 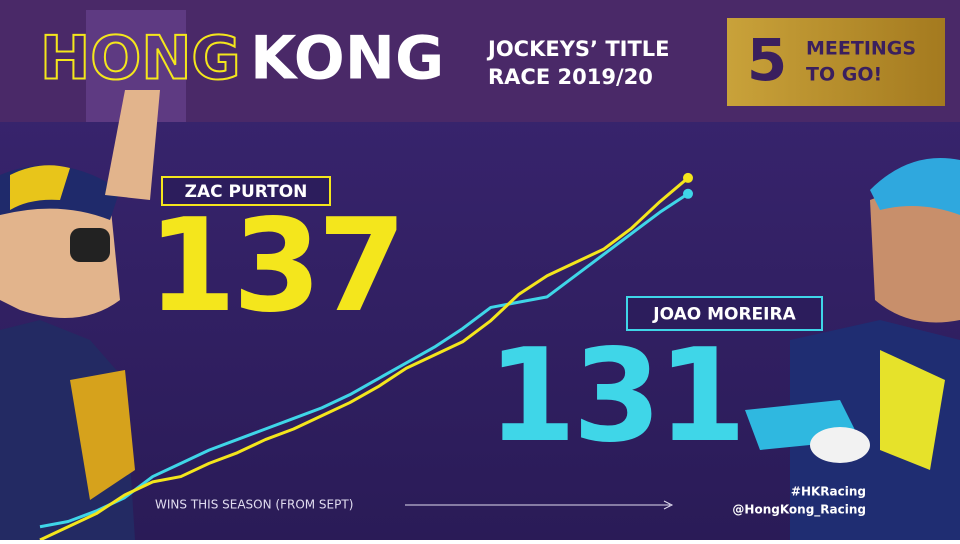 What do you see at coordinates (274, 266) in the screenshot?
I see `total-wins: 137` at bounding box center [274, 266].